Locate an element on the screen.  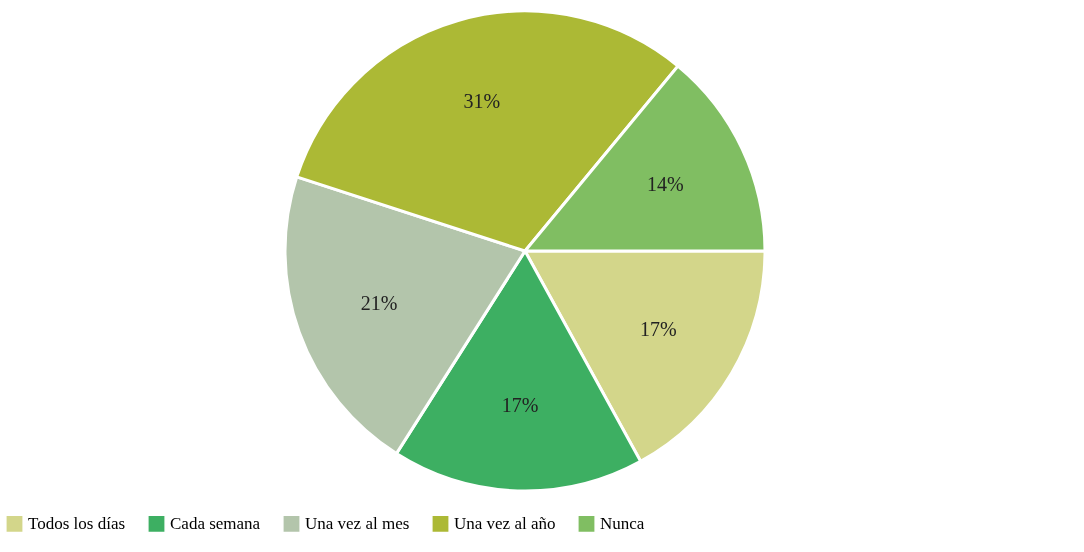
data-label: 14% is located at coordinates (665, 184).